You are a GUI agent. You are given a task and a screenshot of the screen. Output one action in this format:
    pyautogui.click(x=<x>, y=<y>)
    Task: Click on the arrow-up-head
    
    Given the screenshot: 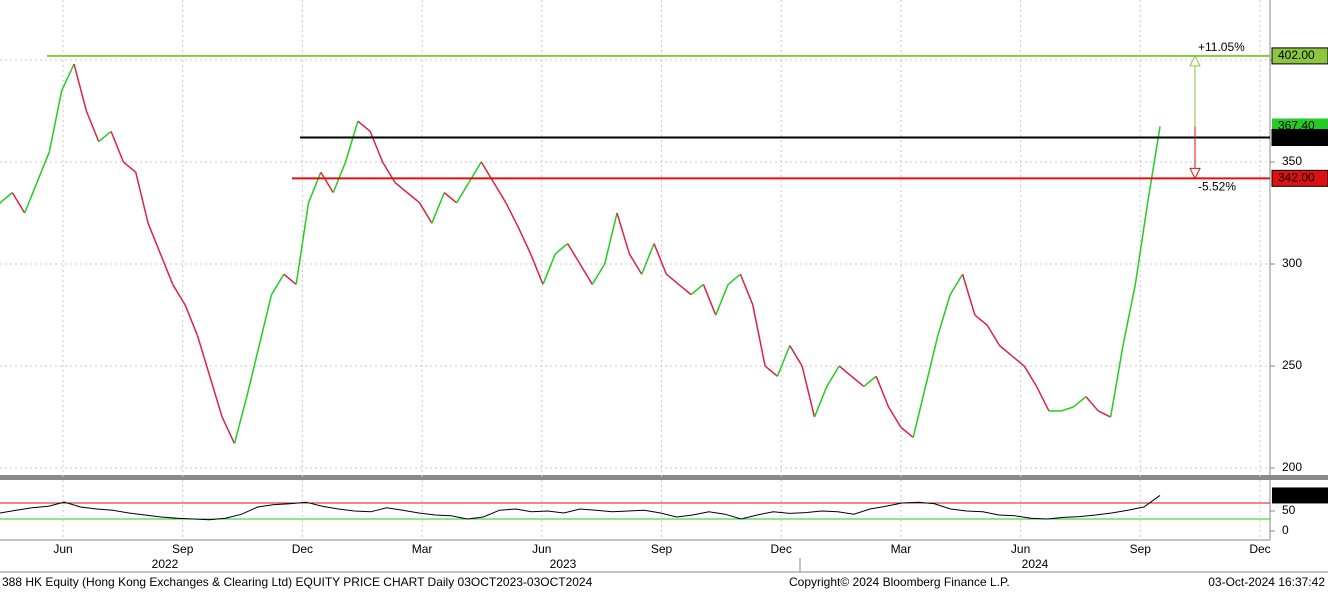 What is the action you would take?
    pyautogui.click(x=1195, y=60)
    